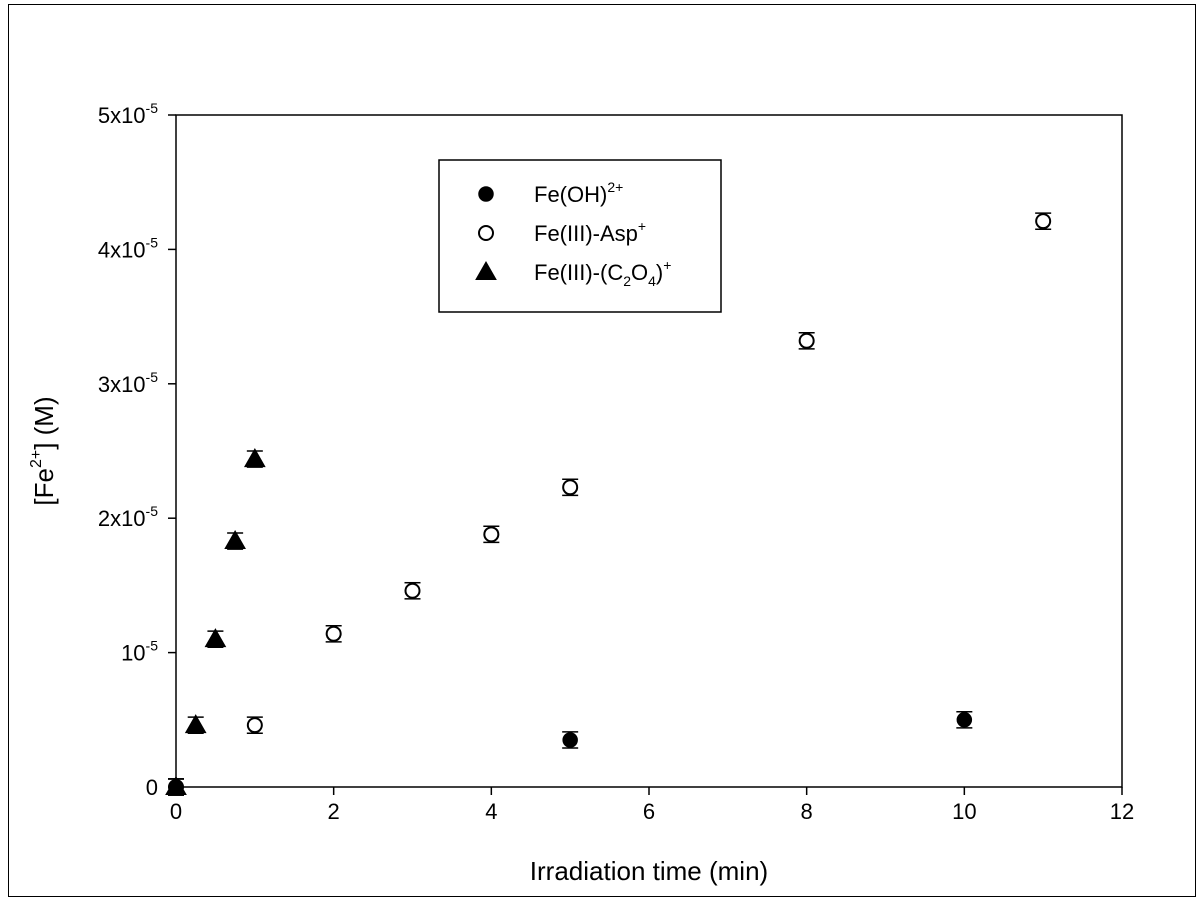 The image size is (1204, 901). Describe the element at coordinates (334, 811) in the screenshot. I see `x-tick-label: 2` at that location.